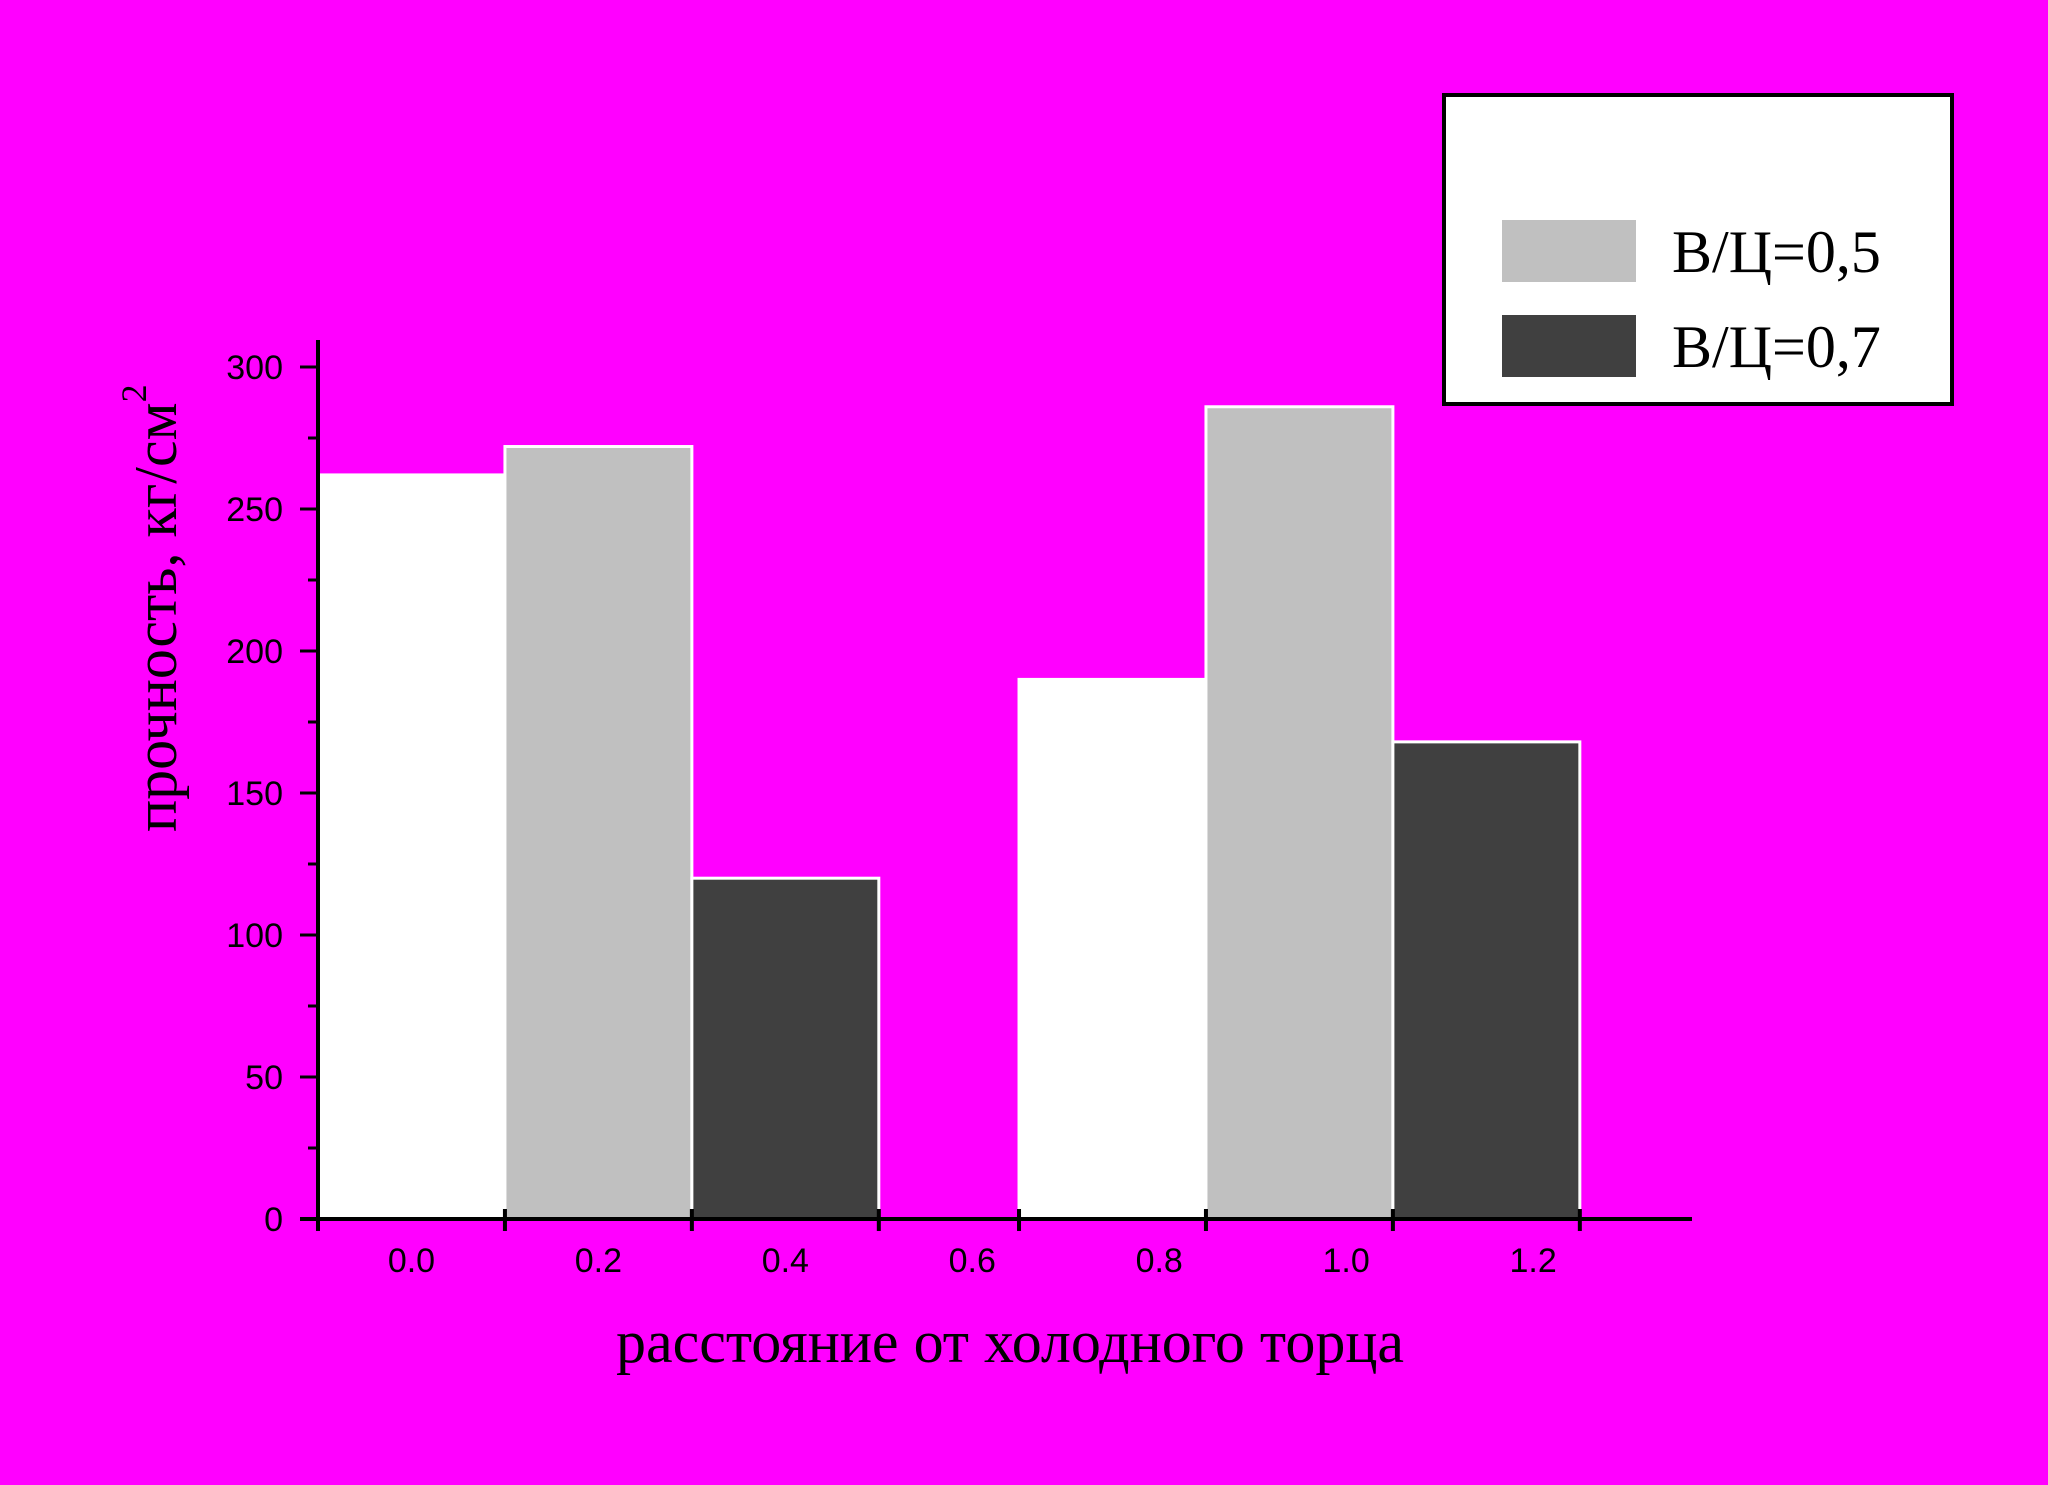  What do you see at coordinates (1346, 1261) in the screenshot?
I see `x-tick-label-1.0: 1.0` at bounding box center [1346, 1261].